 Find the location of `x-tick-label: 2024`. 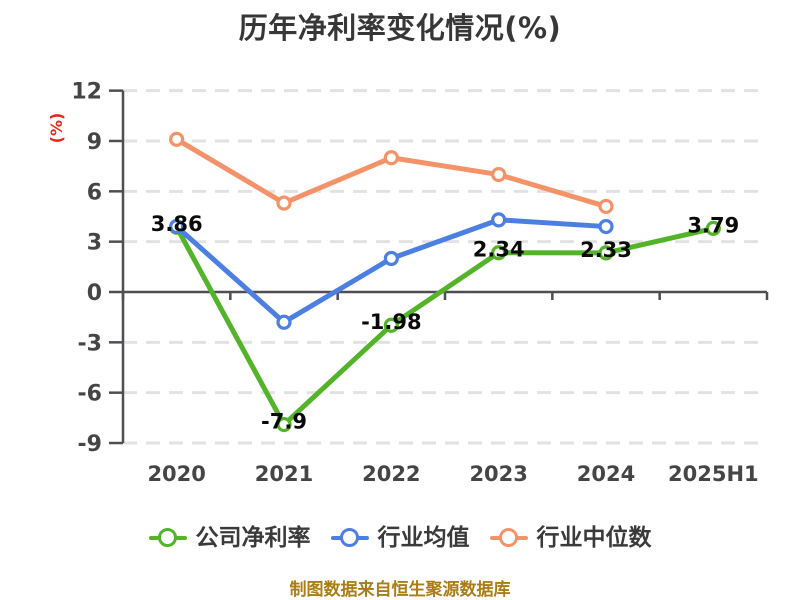

x-tick-label: 2024 is located at coordinates (606, 474).